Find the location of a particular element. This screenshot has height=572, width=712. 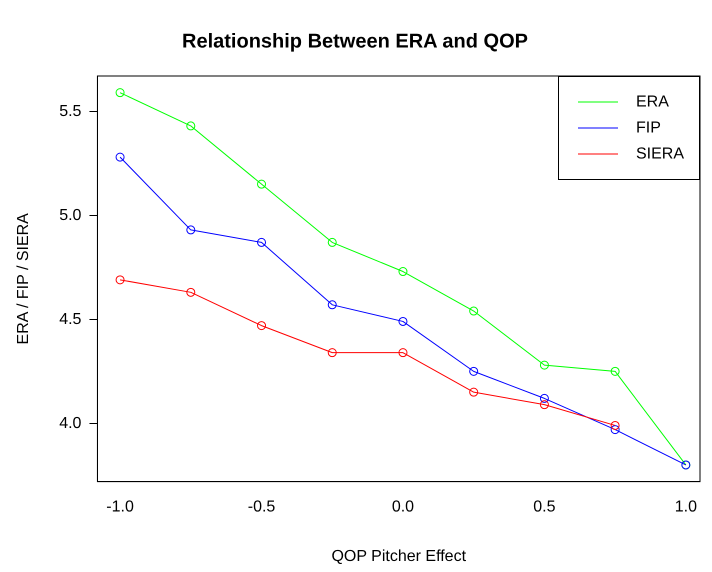

x-tick-label: 0.0 is located at coordinates (403, 507).